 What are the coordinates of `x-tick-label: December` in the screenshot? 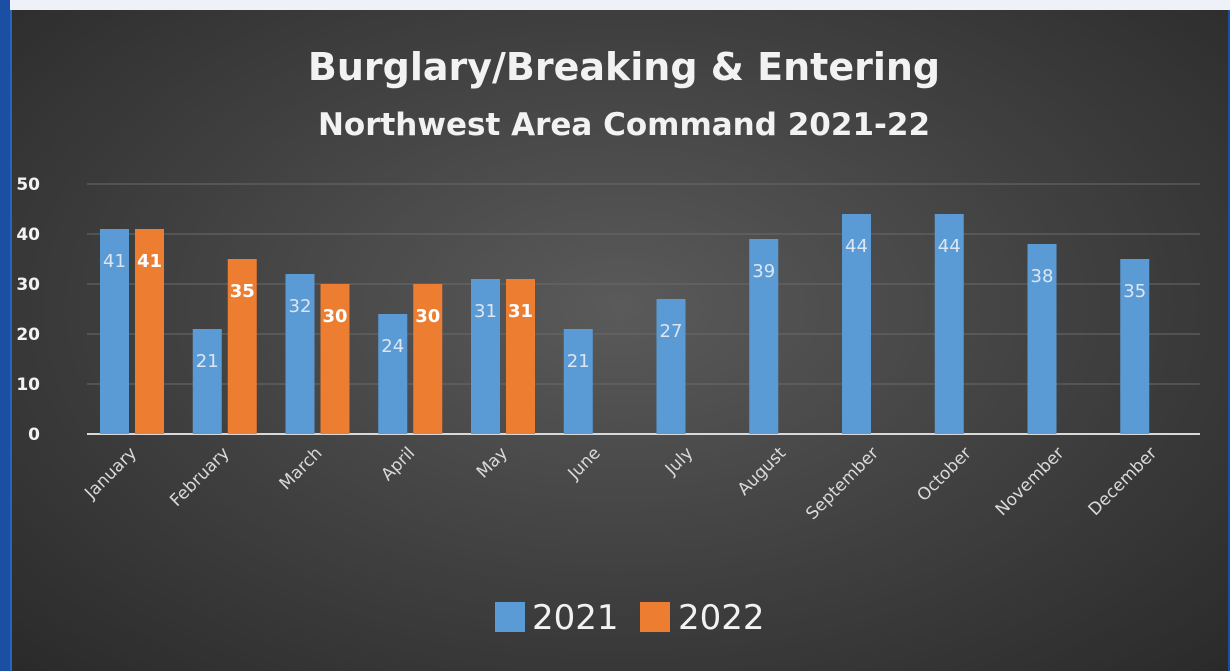 It's located at (1123, 481).